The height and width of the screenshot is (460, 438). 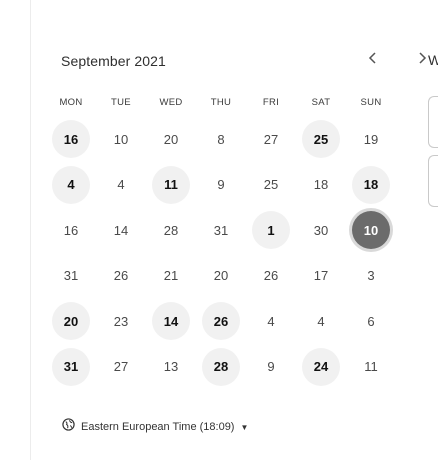 I want to click on day-cell-available: 18, so click(x=371, y=184).